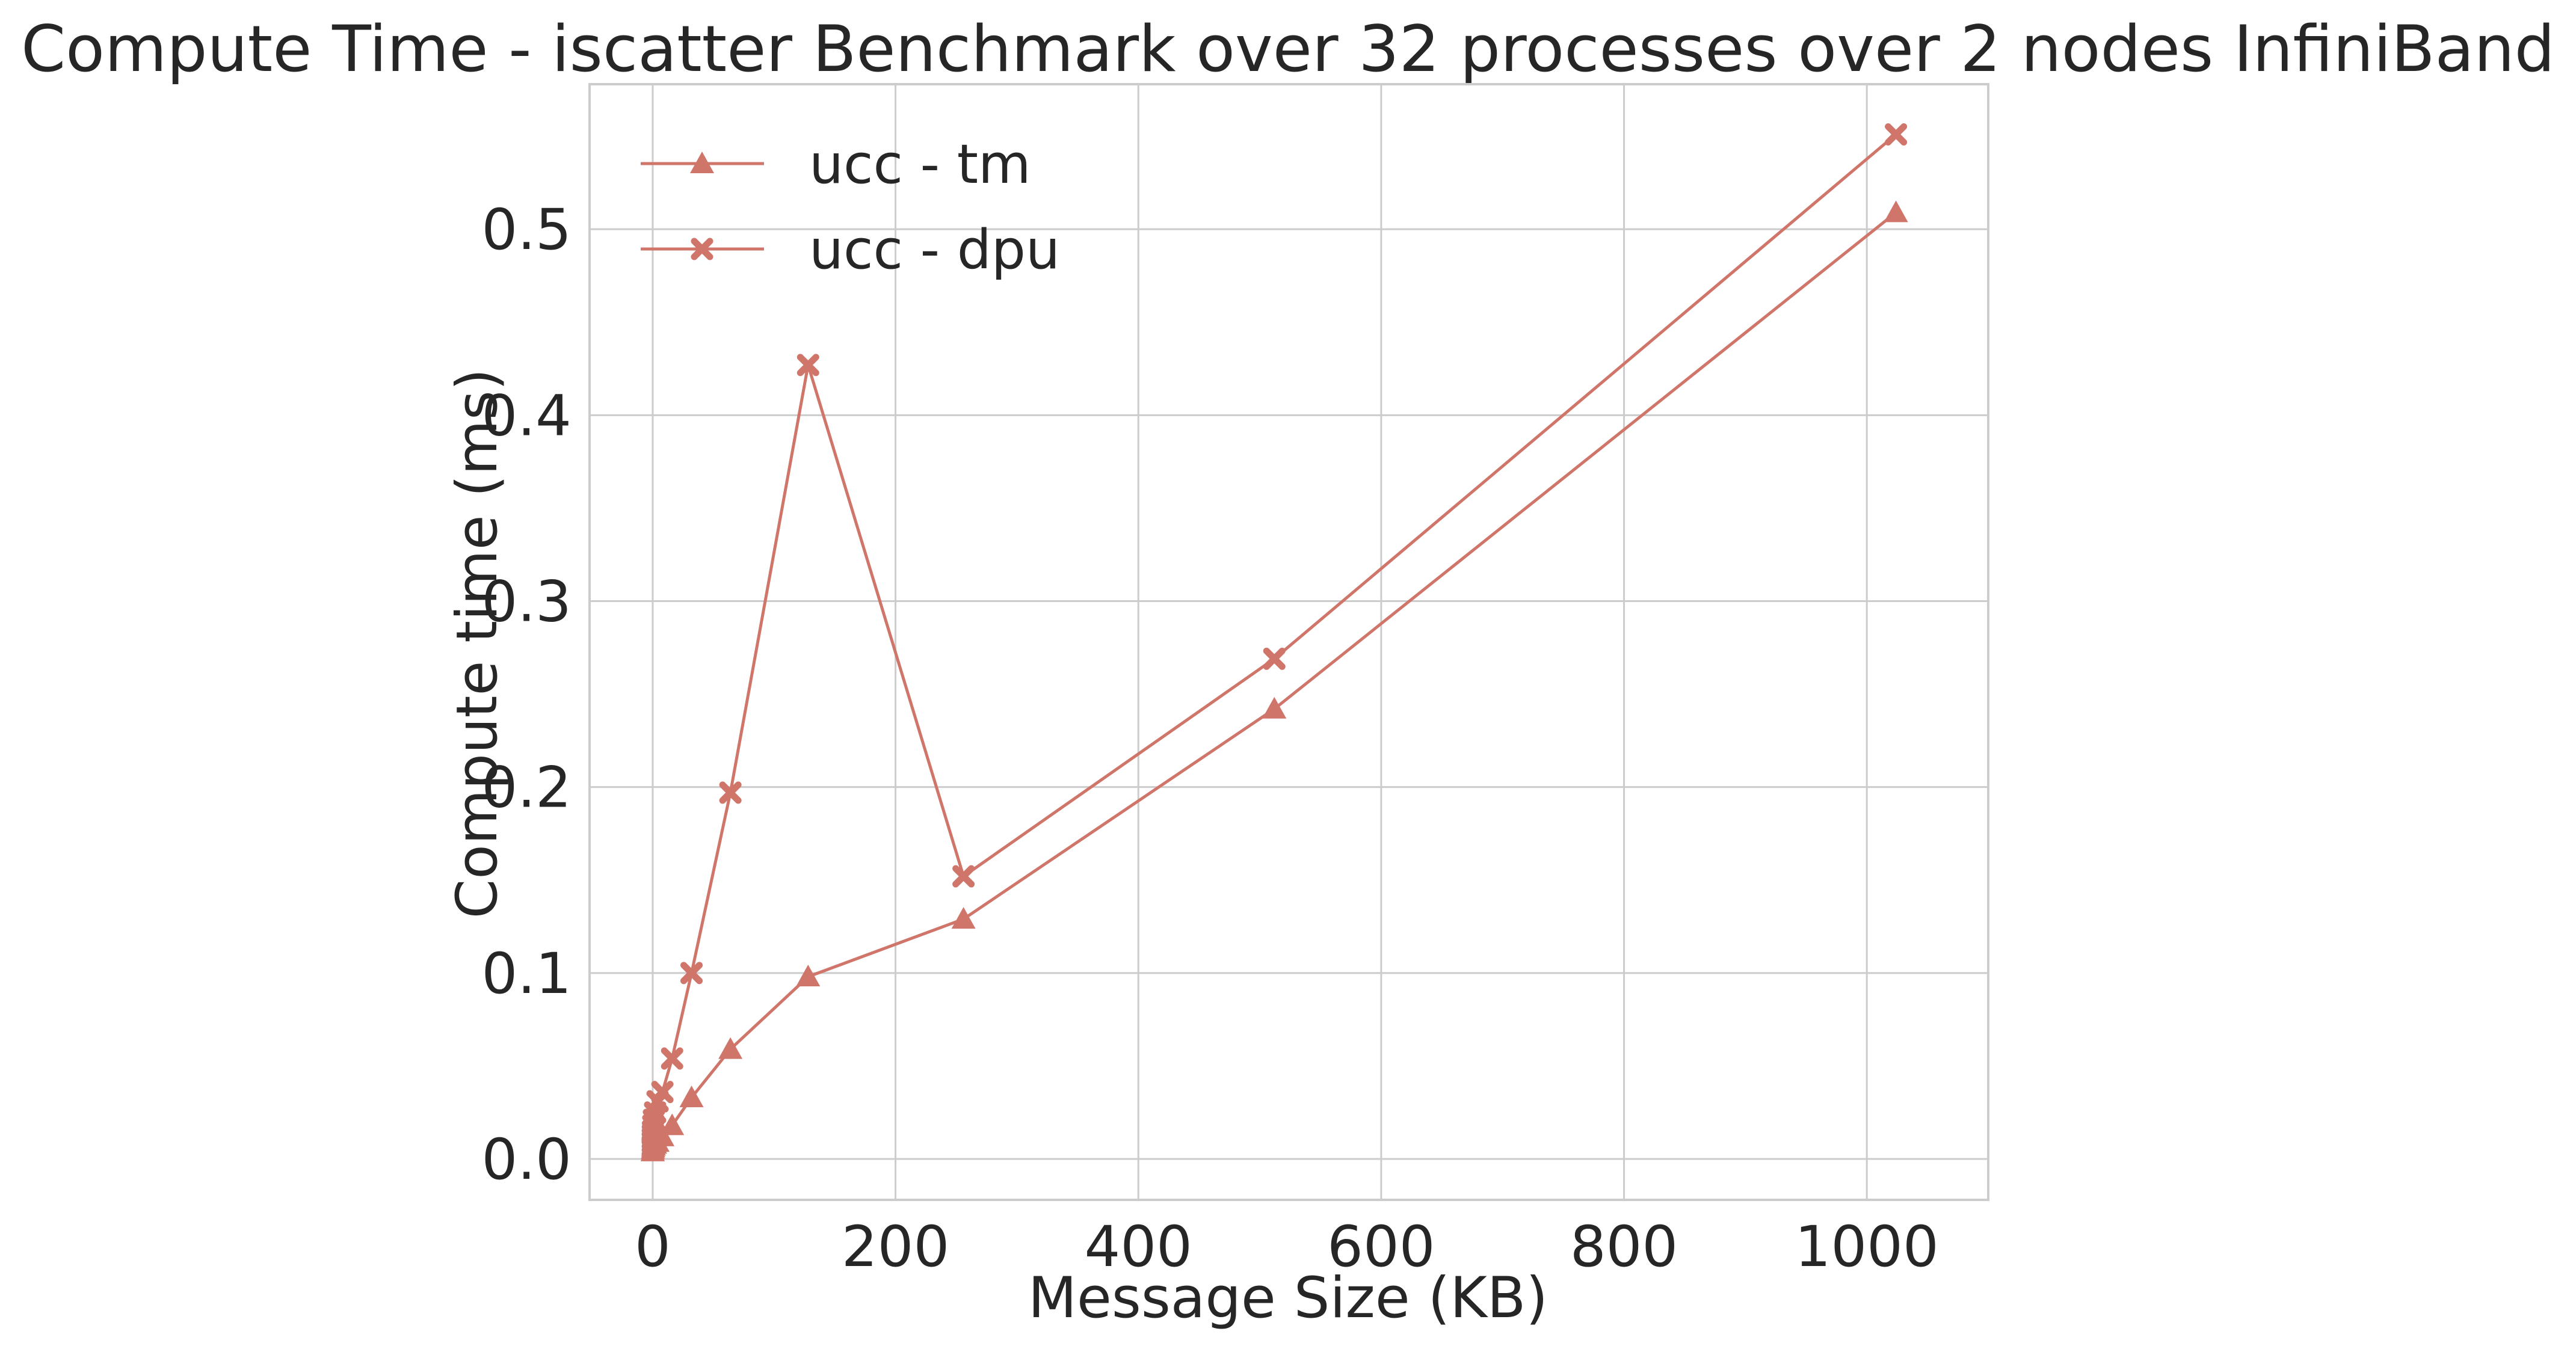 This screenshot has width=2576, height=1346. Describe the element at coordinates (1138, 1247) in the screenshot. I see `x-tick-label: 400` at that location.